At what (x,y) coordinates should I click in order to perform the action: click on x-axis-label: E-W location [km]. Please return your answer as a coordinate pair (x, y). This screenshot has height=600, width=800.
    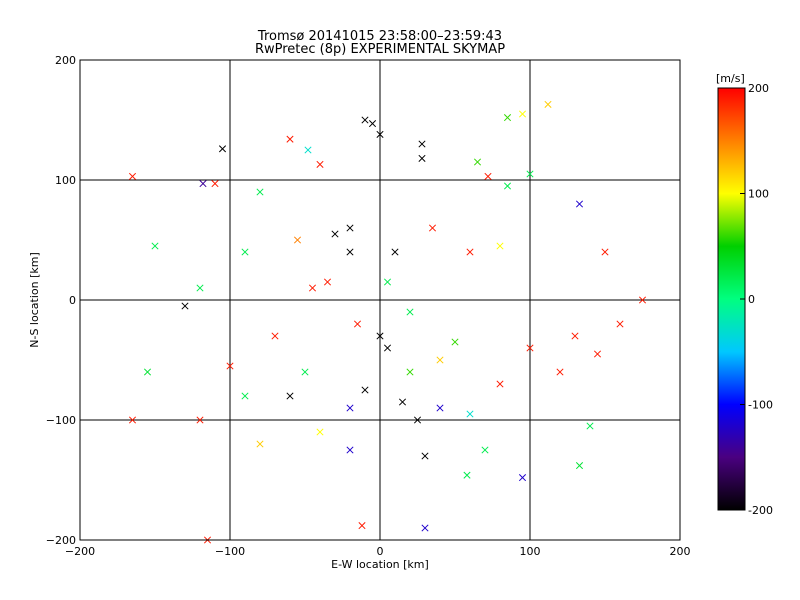
    Looking at the image, I should click on (380, 564).